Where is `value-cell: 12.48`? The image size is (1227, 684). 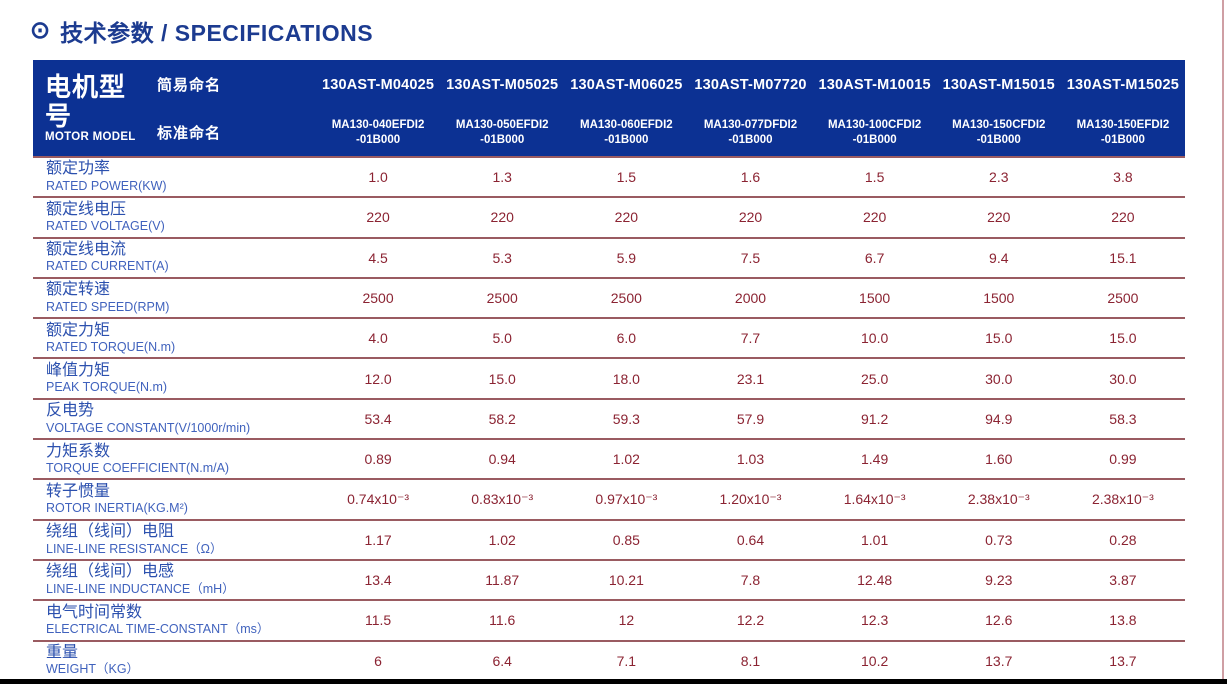 value-cell: 12.48 is located at coordinates (875, 580).